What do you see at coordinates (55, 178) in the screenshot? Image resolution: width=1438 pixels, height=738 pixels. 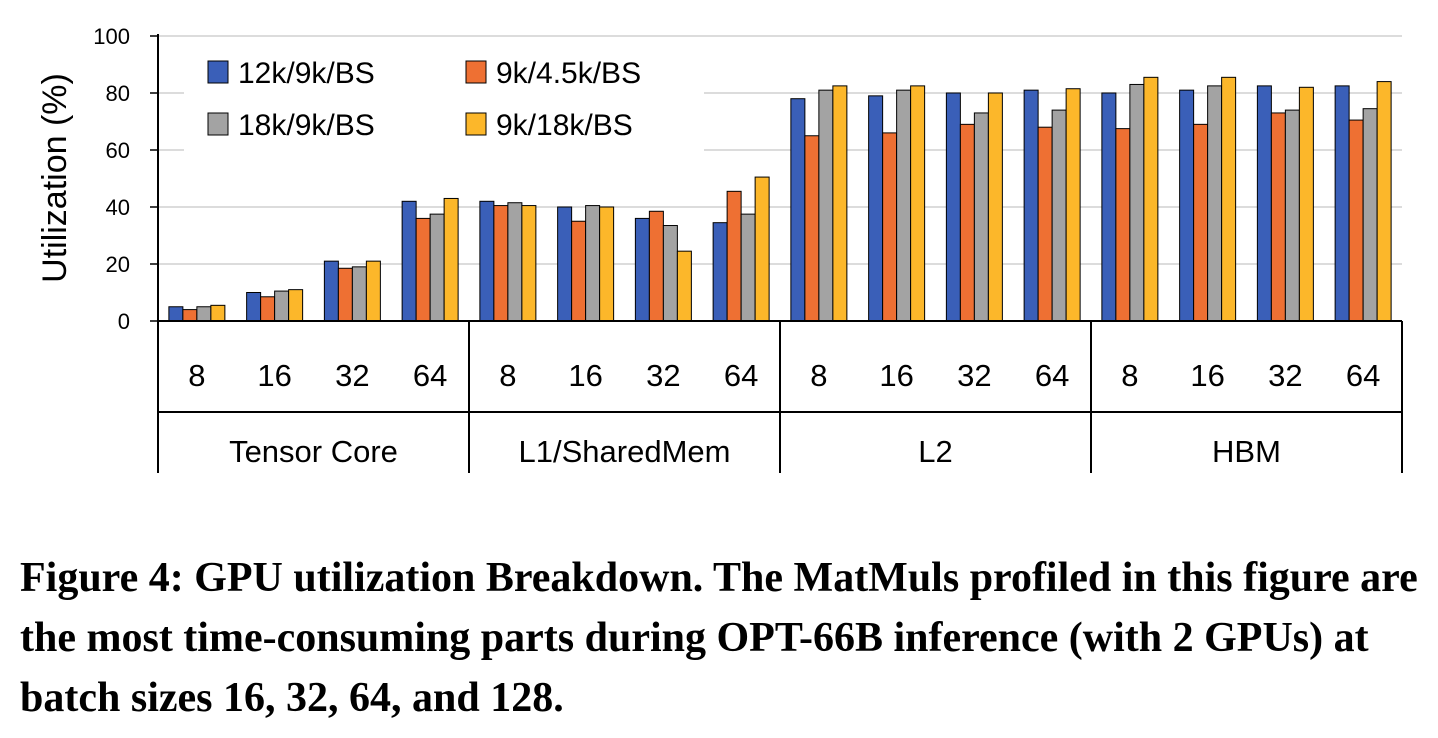 I see `y-axis-label: Utilization (%)` at bounding box center [55, 178].